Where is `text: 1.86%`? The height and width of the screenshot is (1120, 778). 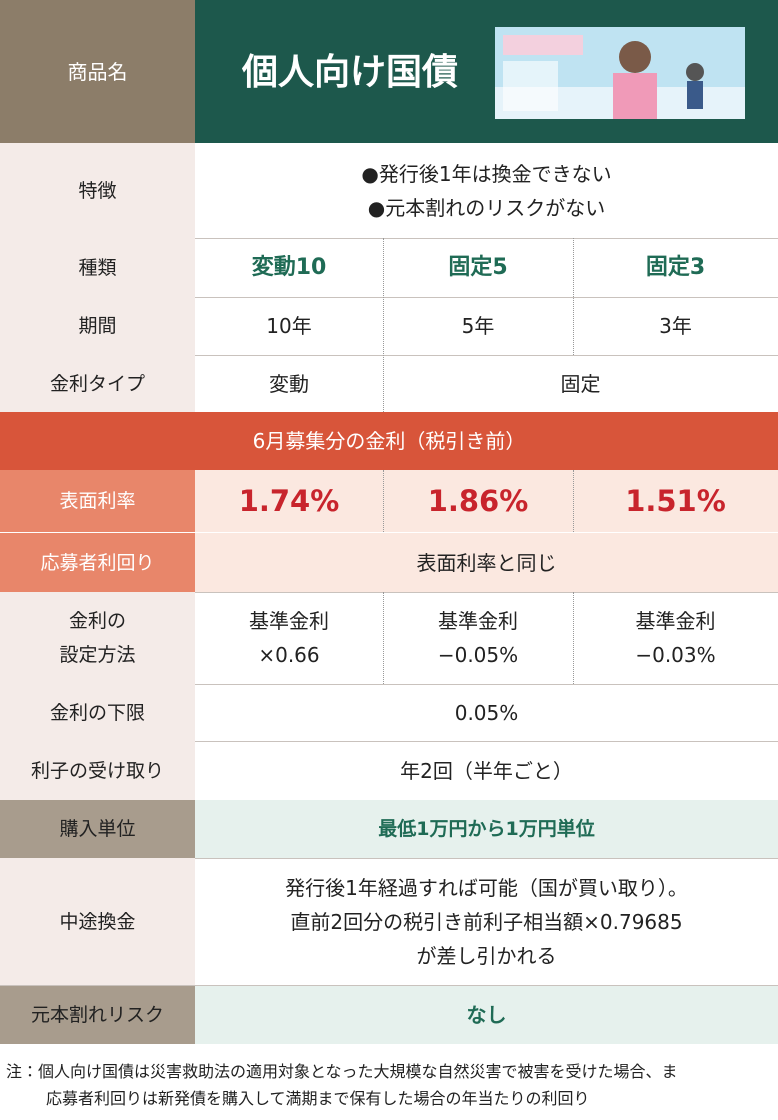 text: 1.86% is located at coordinates (478, 501).